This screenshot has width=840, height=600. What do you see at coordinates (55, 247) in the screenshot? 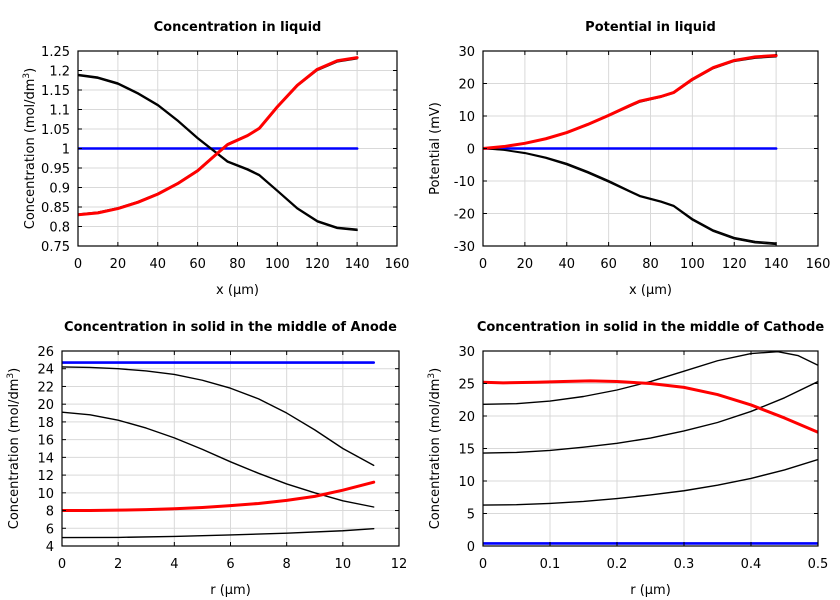
I see `y-tick-label: 0.75` at bounding box center [55, 247].